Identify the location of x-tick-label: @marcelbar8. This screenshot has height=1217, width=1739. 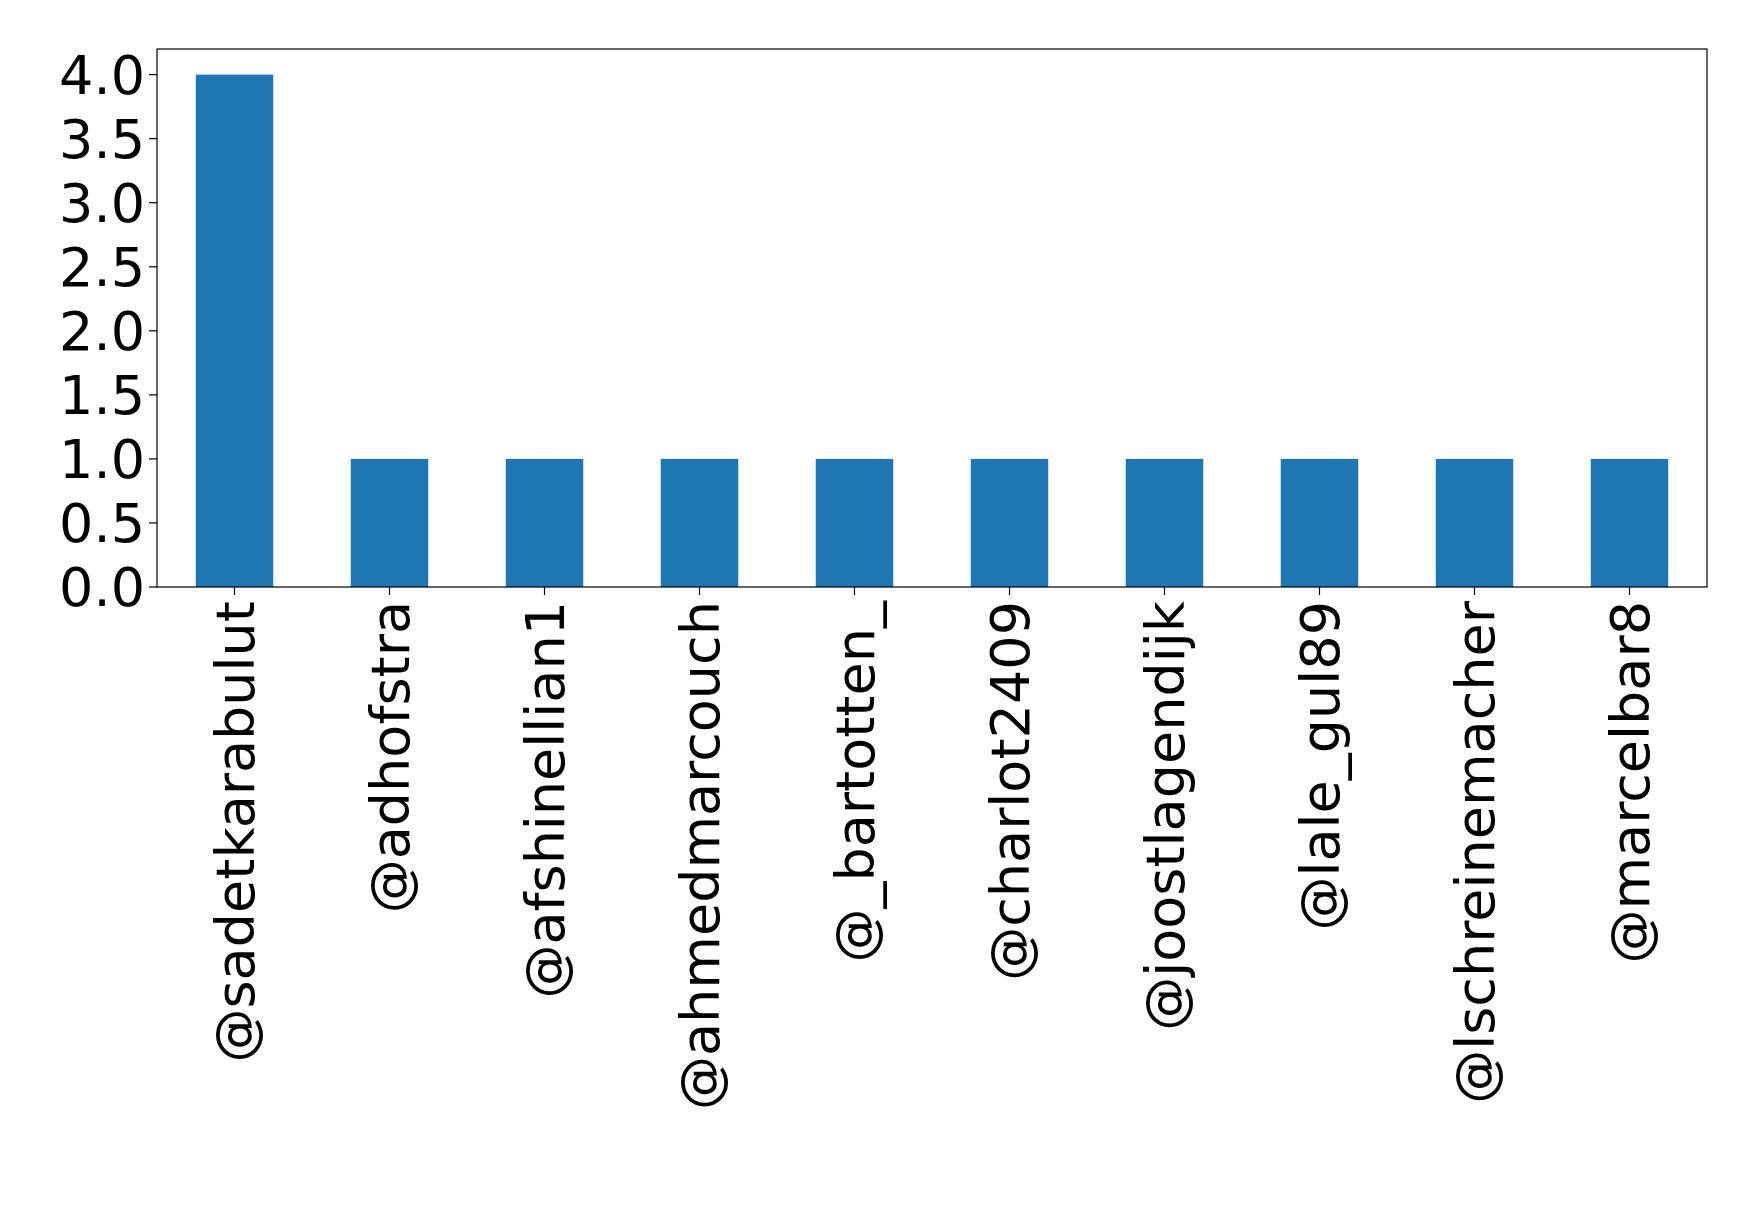
(1630, 782).